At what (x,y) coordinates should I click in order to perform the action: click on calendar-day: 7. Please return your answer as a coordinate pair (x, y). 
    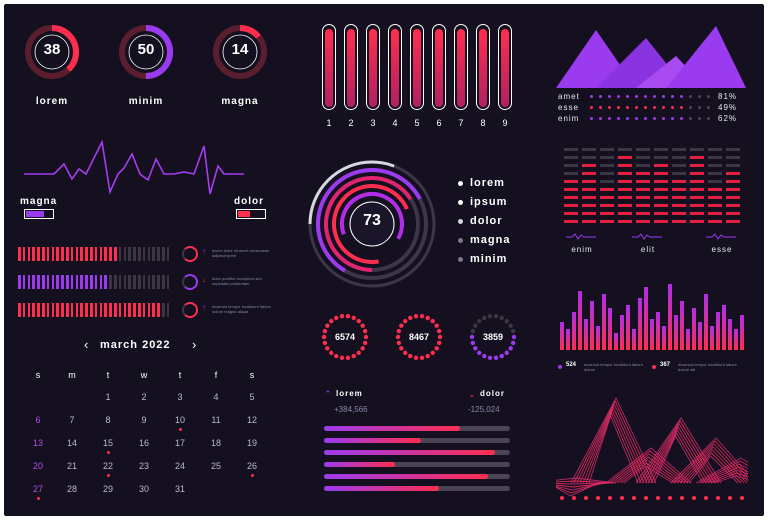
    Looking at the image, I should click on (72, 420).